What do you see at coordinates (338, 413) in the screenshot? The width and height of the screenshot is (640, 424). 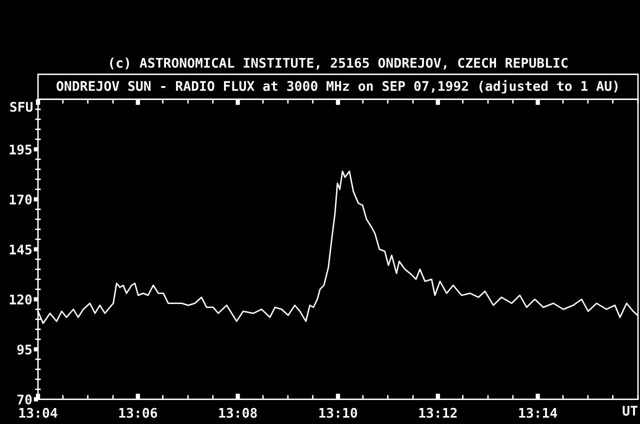 I see `x-tick-label: 13:10` at bounding box center [338, 413].